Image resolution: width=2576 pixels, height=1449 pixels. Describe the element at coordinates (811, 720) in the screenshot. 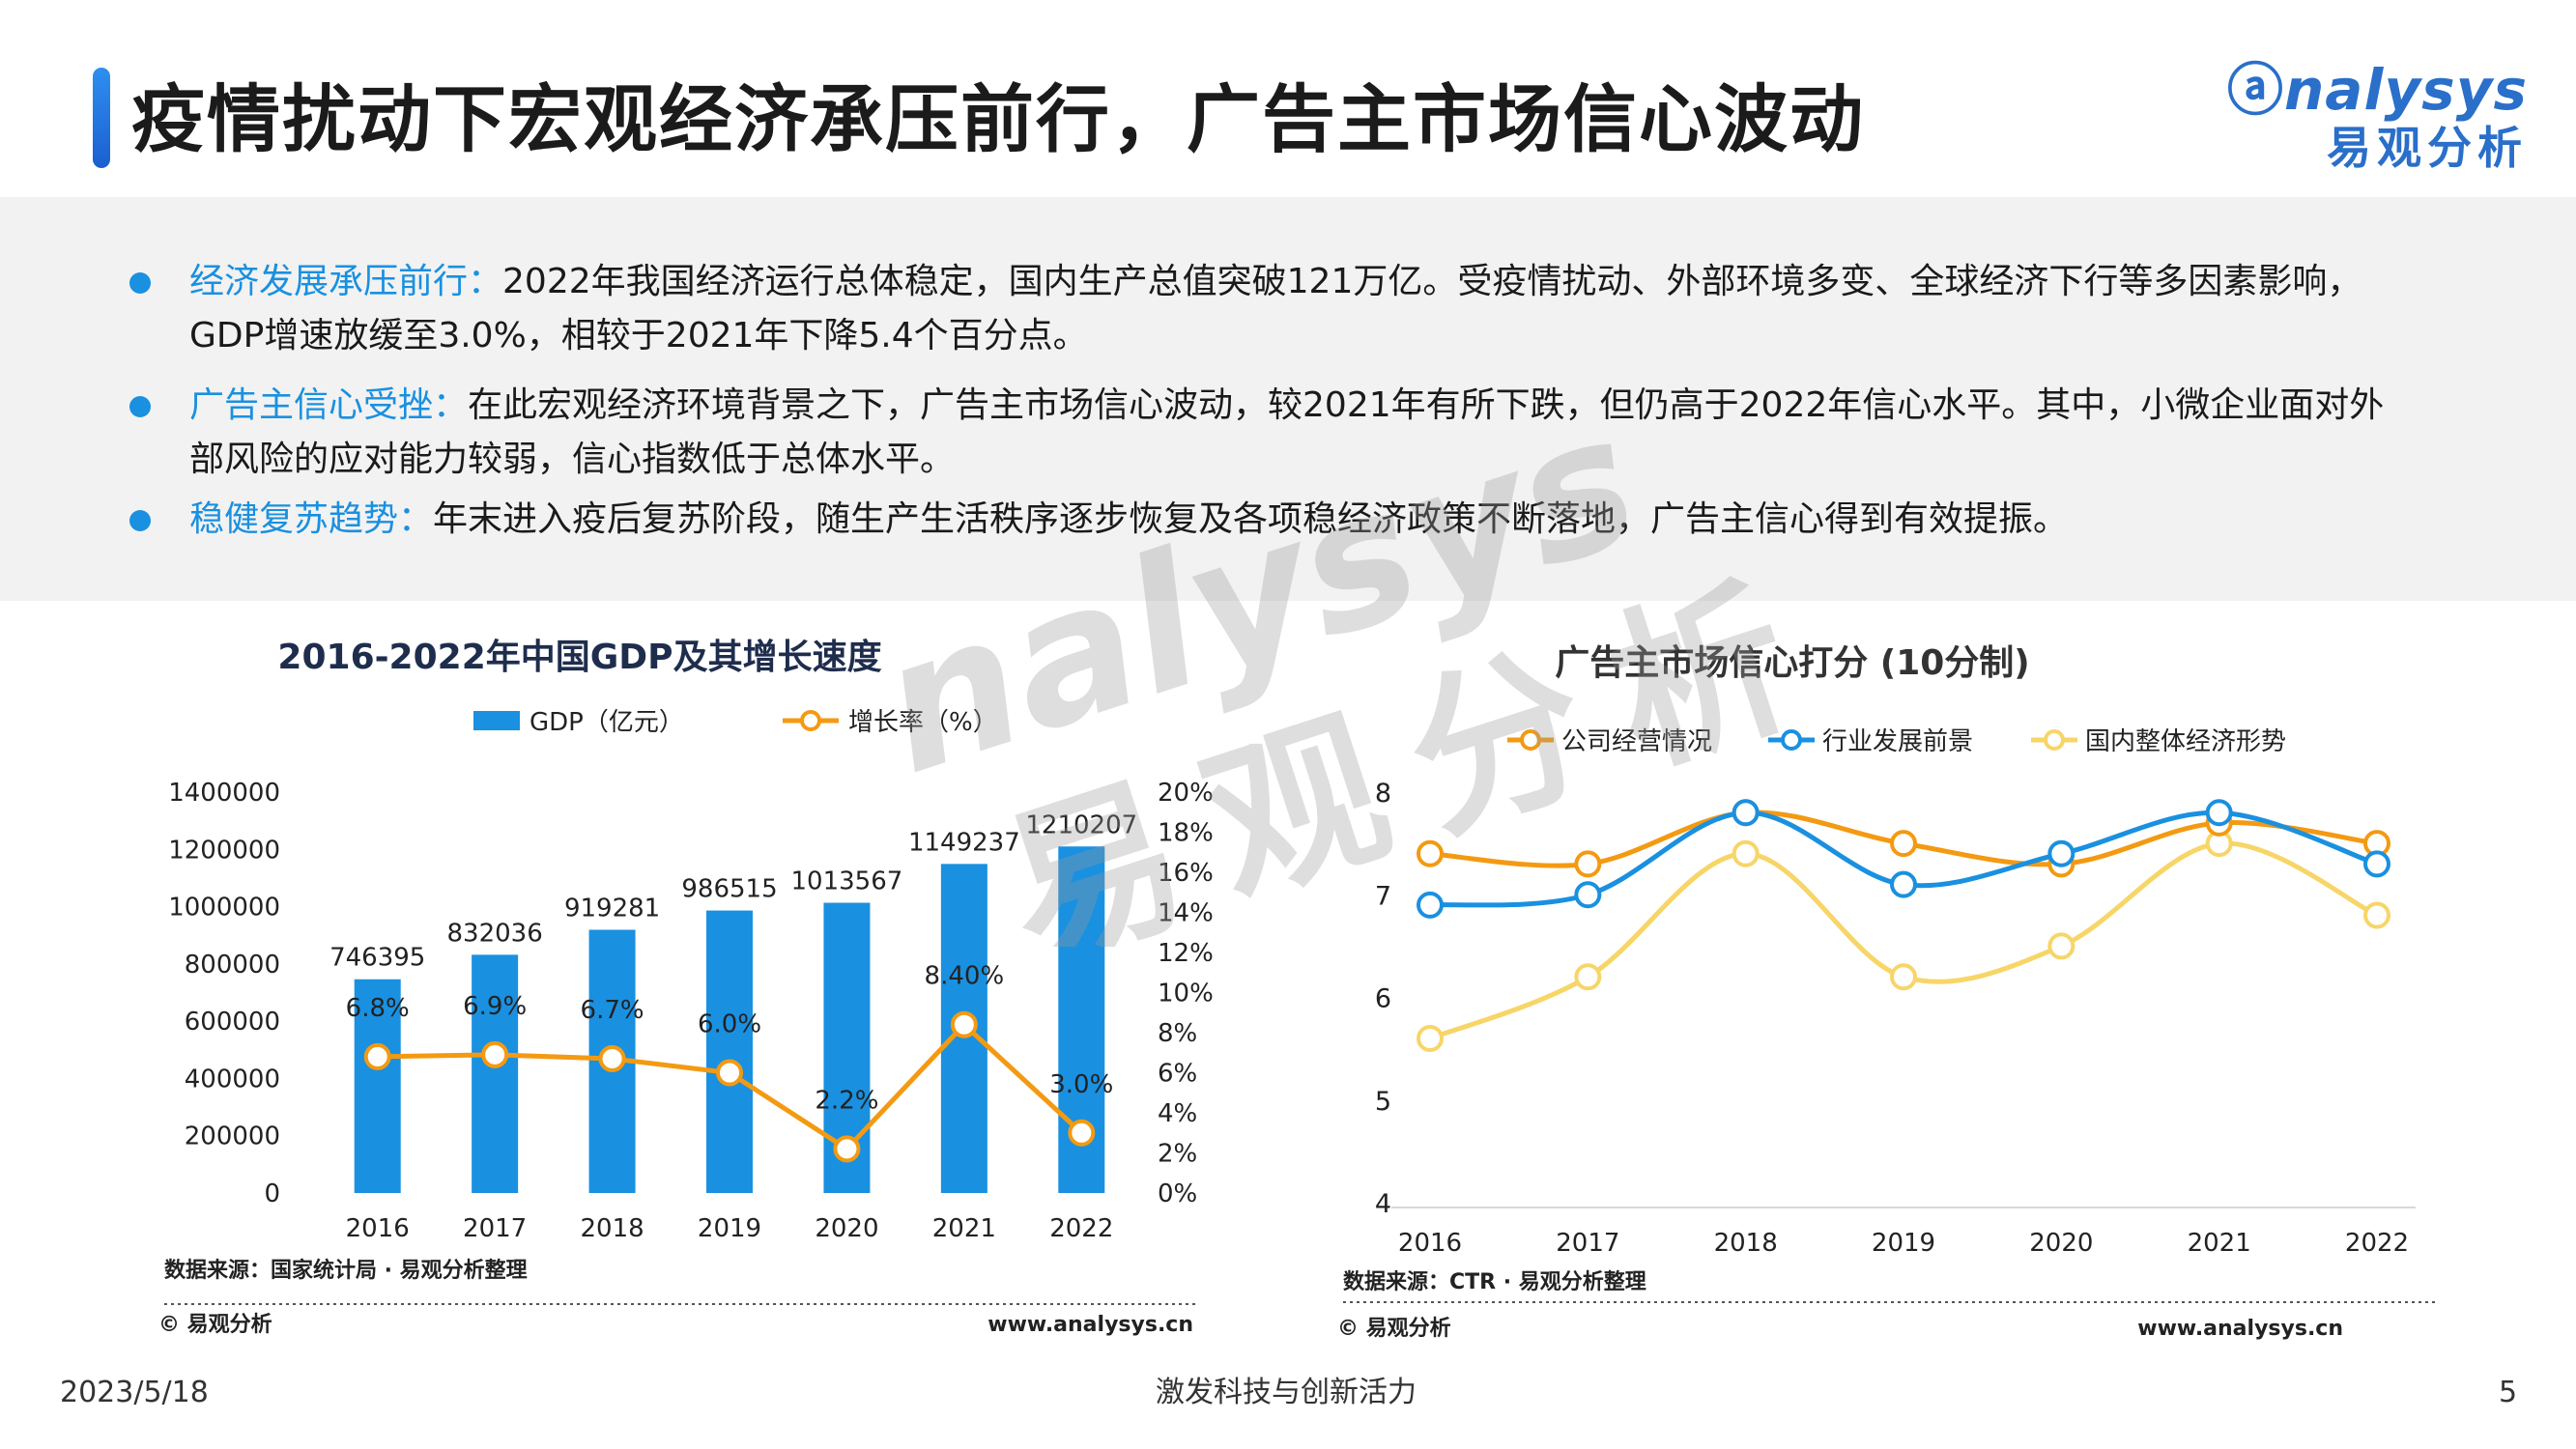

I see `legend-line-marker` at that location.